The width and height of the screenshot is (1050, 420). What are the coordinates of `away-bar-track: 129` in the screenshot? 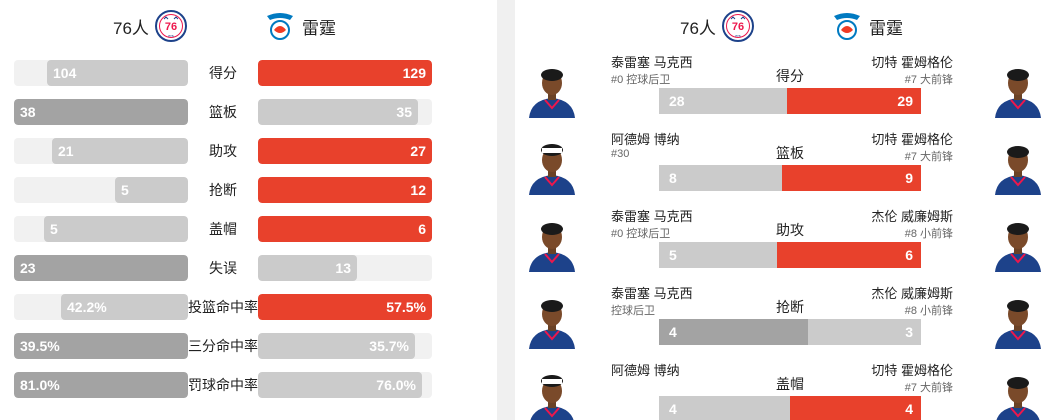 It's located at (345, 73).